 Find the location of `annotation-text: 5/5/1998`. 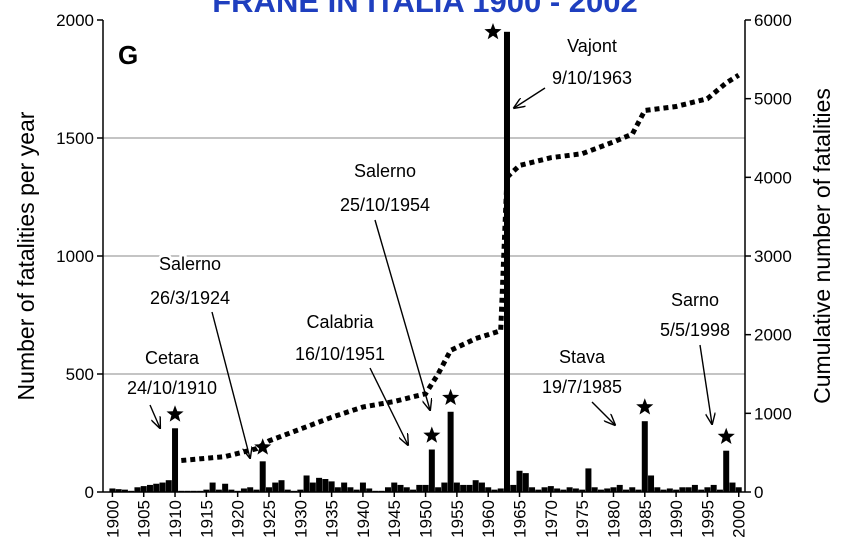

annotation-text: 5/5/1998 is located at coordinates (695, 330).